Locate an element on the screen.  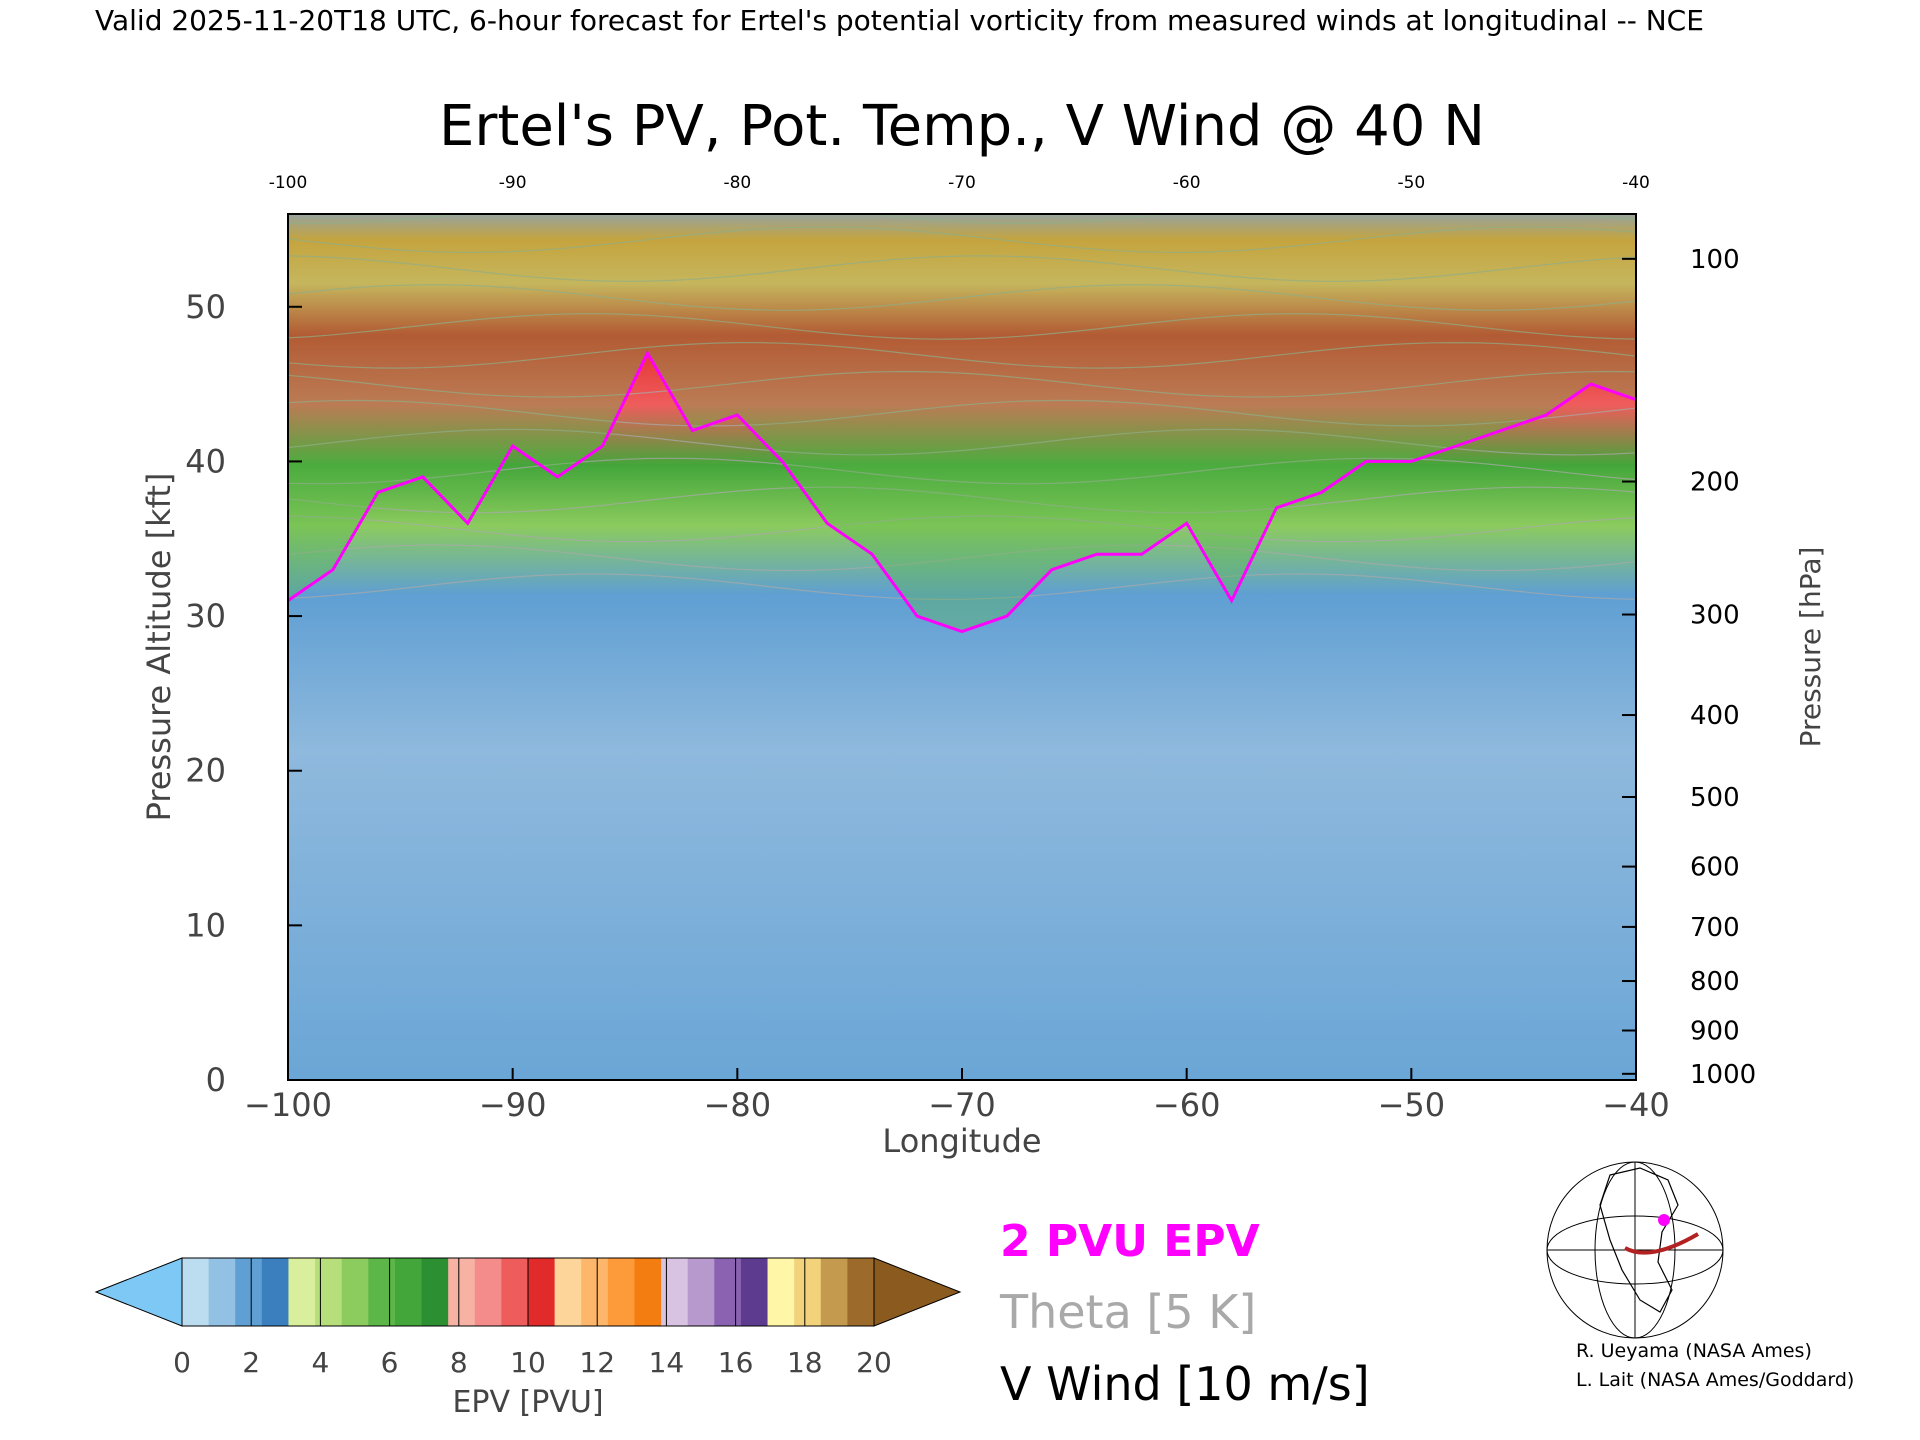
x-tick-label: −80 is located at coordinates (738, 1105).